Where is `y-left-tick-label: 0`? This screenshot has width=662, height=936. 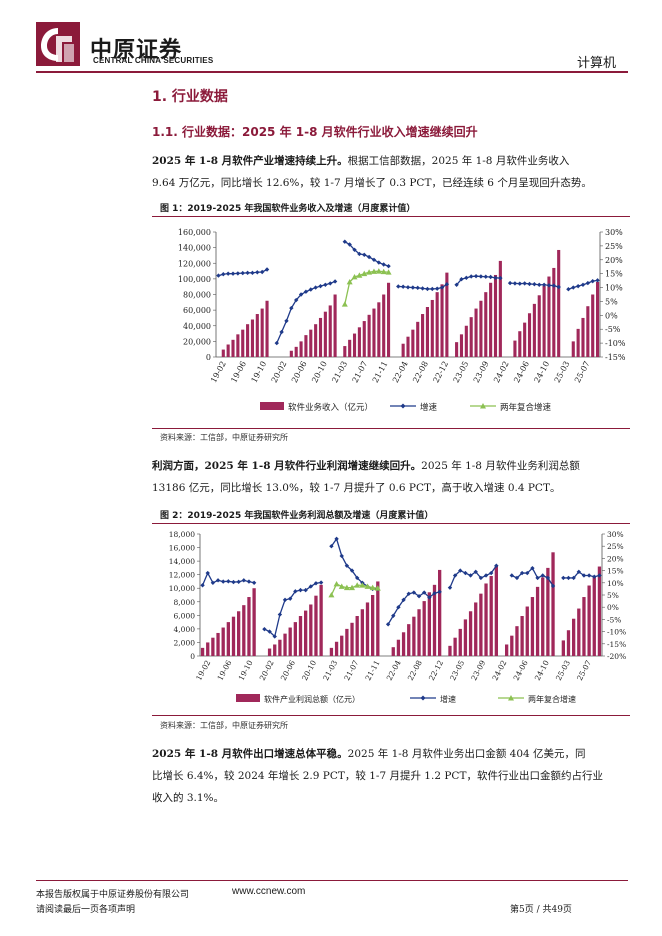
y-left-tick-label: 0 is located at coordinates (208, 357).